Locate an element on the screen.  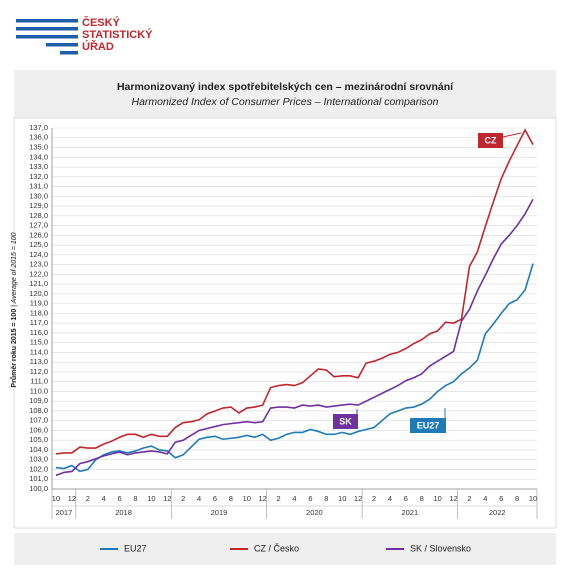
year-label: 2022 is located at coordinates (497, 512).